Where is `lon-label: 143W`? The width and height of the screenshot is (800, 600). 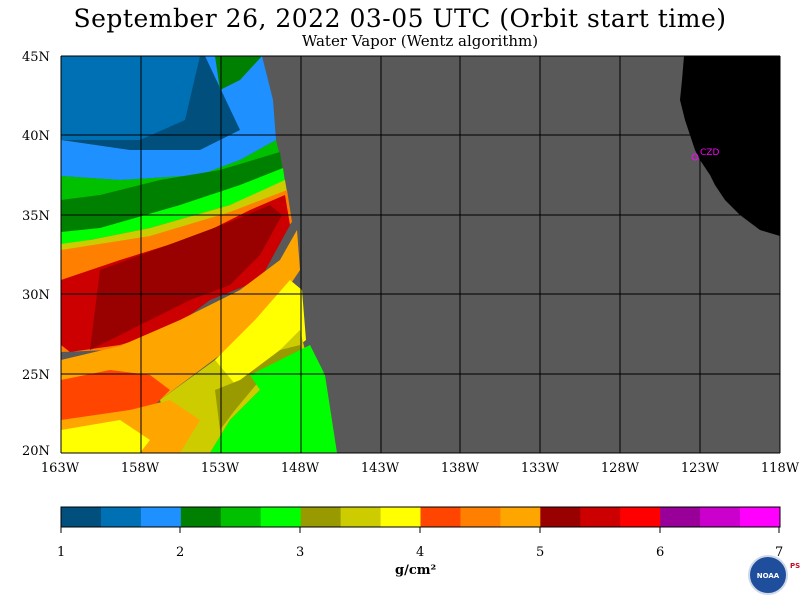 lon-label: 143W is located at coordinates (380, 468).